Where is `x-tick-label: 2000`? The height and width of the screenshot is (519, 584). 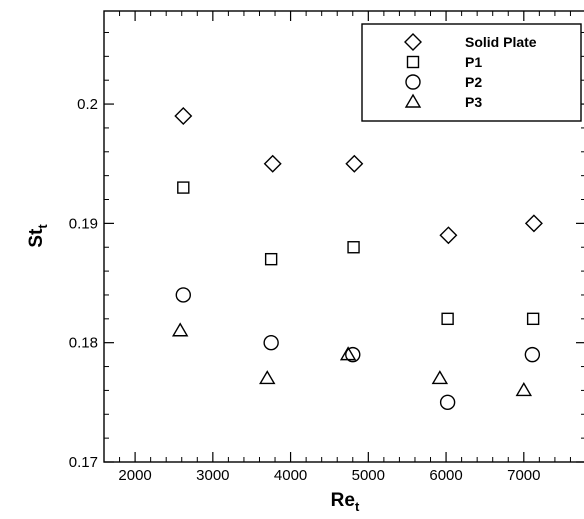
x-tick-label: 2000 is located at coordinates (134, 475).